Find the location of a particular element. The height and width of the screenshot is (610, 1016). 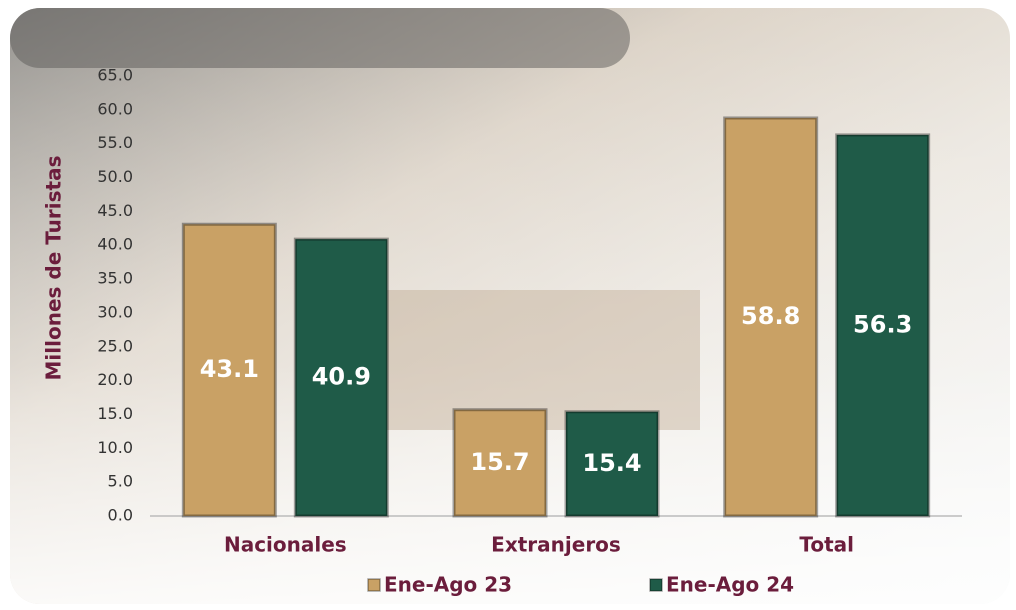

value-label: 58.8 is located at coordinates (770, 316).